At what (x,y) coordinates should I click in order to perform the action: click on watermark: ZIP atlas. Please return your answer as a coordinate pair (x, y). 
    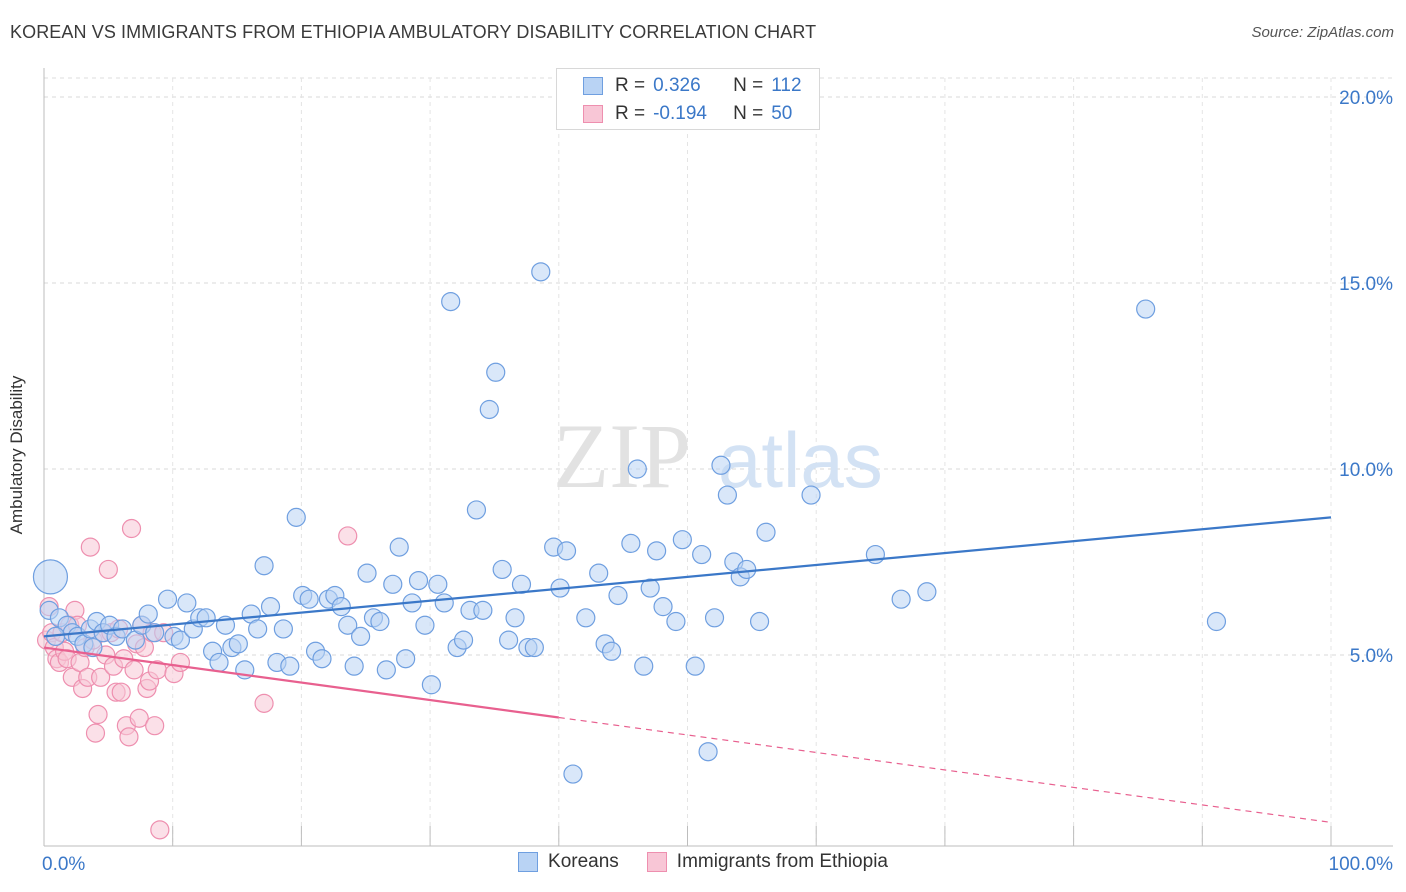
    Looking at the image, I should click on (718, 456).